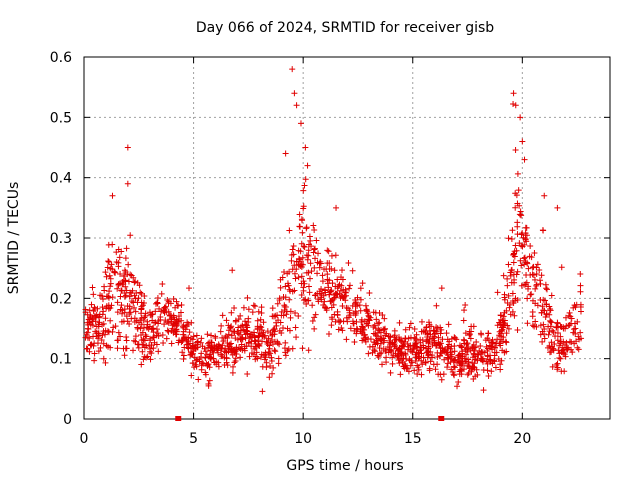 The image size is (640, 480). Describe the element at coordinates (61, 360) in the screenshot. I see `y-tick-label: 0.1` at that location.